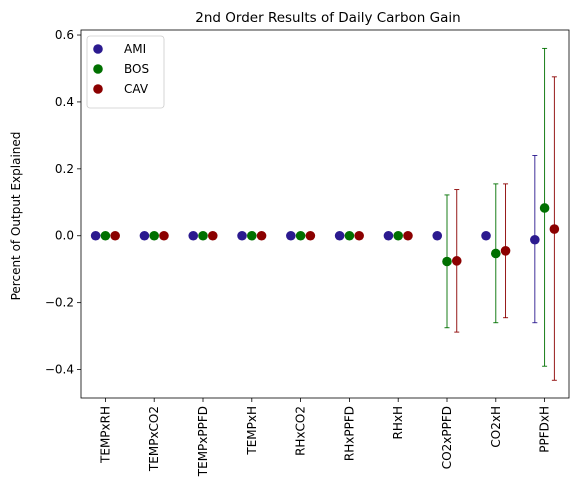  What do you see at coordinates (252, 431) in the screenshot?
I see `x-tick-label: TEMPxH` at bounding box center [252, 431].